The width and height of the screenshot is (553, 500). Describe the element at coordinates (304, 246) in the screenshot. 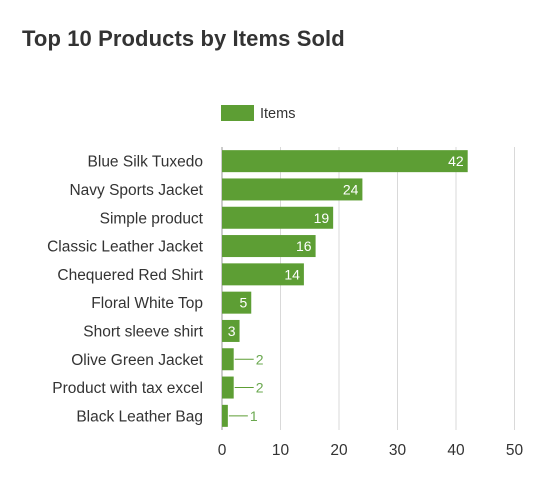

I see `data-label: 16` at that location.